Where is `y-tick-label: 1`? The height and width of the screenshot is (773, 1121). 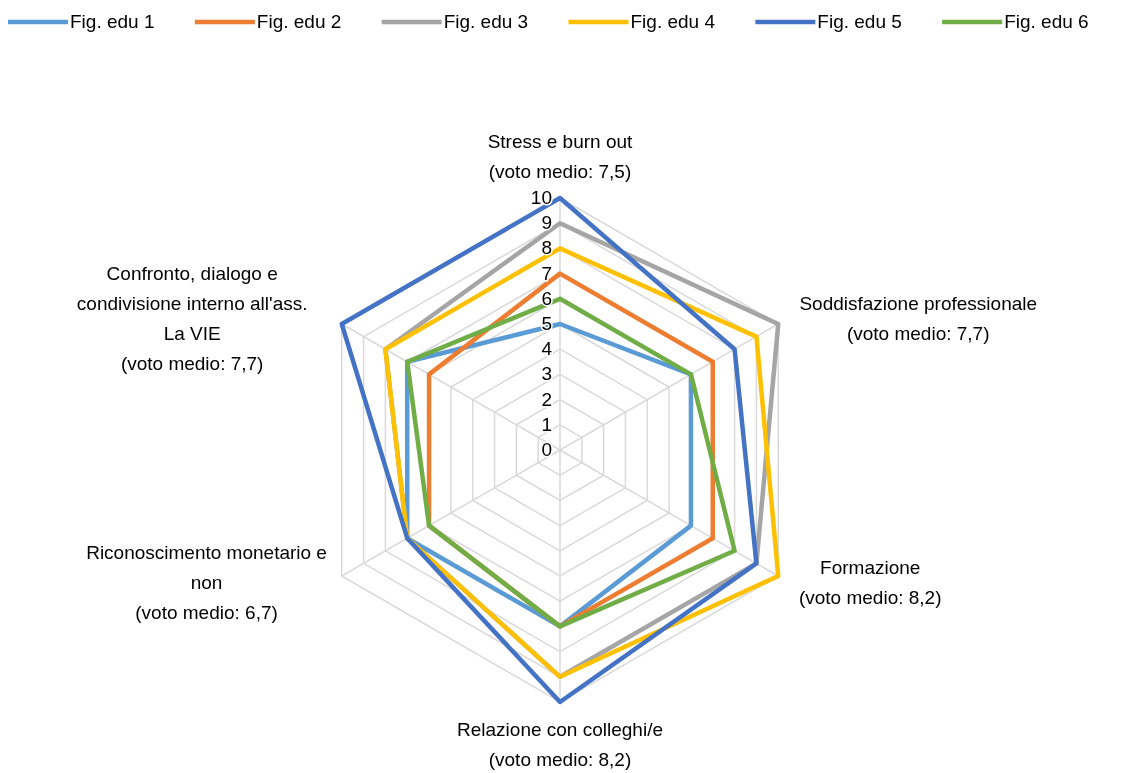
y-tick-label: 1 is located at coordinates (546, 424).